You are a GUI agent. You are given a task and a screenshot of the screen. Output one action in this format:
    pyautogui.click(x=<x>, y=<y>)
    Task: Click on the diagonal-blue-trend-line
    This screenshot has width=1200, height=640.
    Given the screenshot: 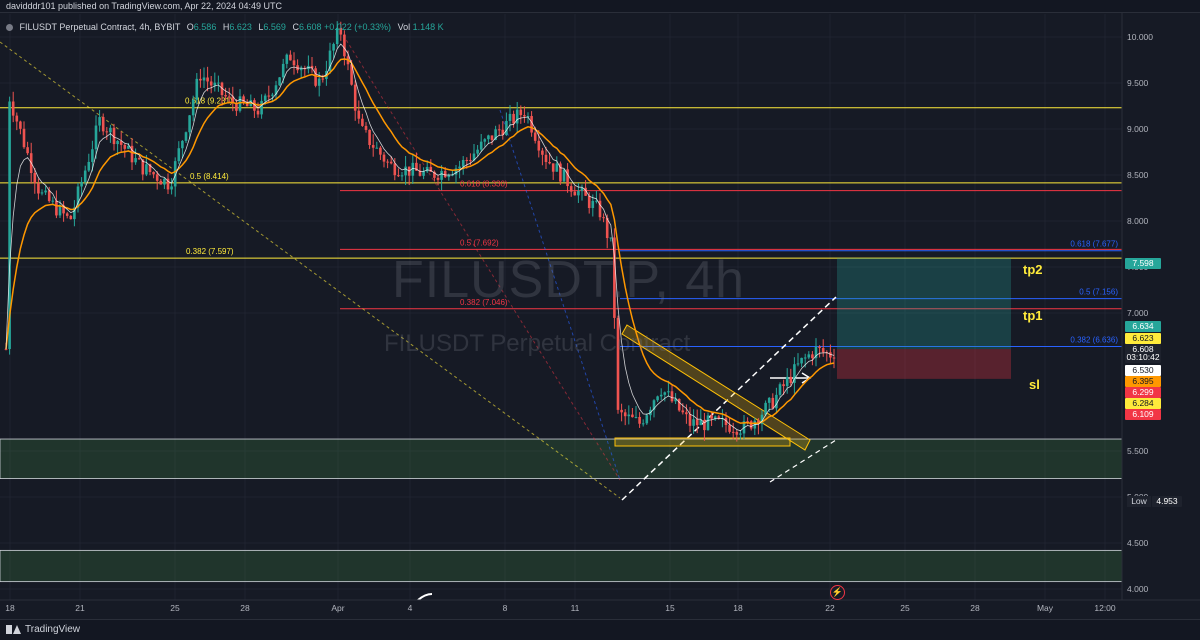 What is the action you would take?
    pyautogui.click(x=560, y=295)
    